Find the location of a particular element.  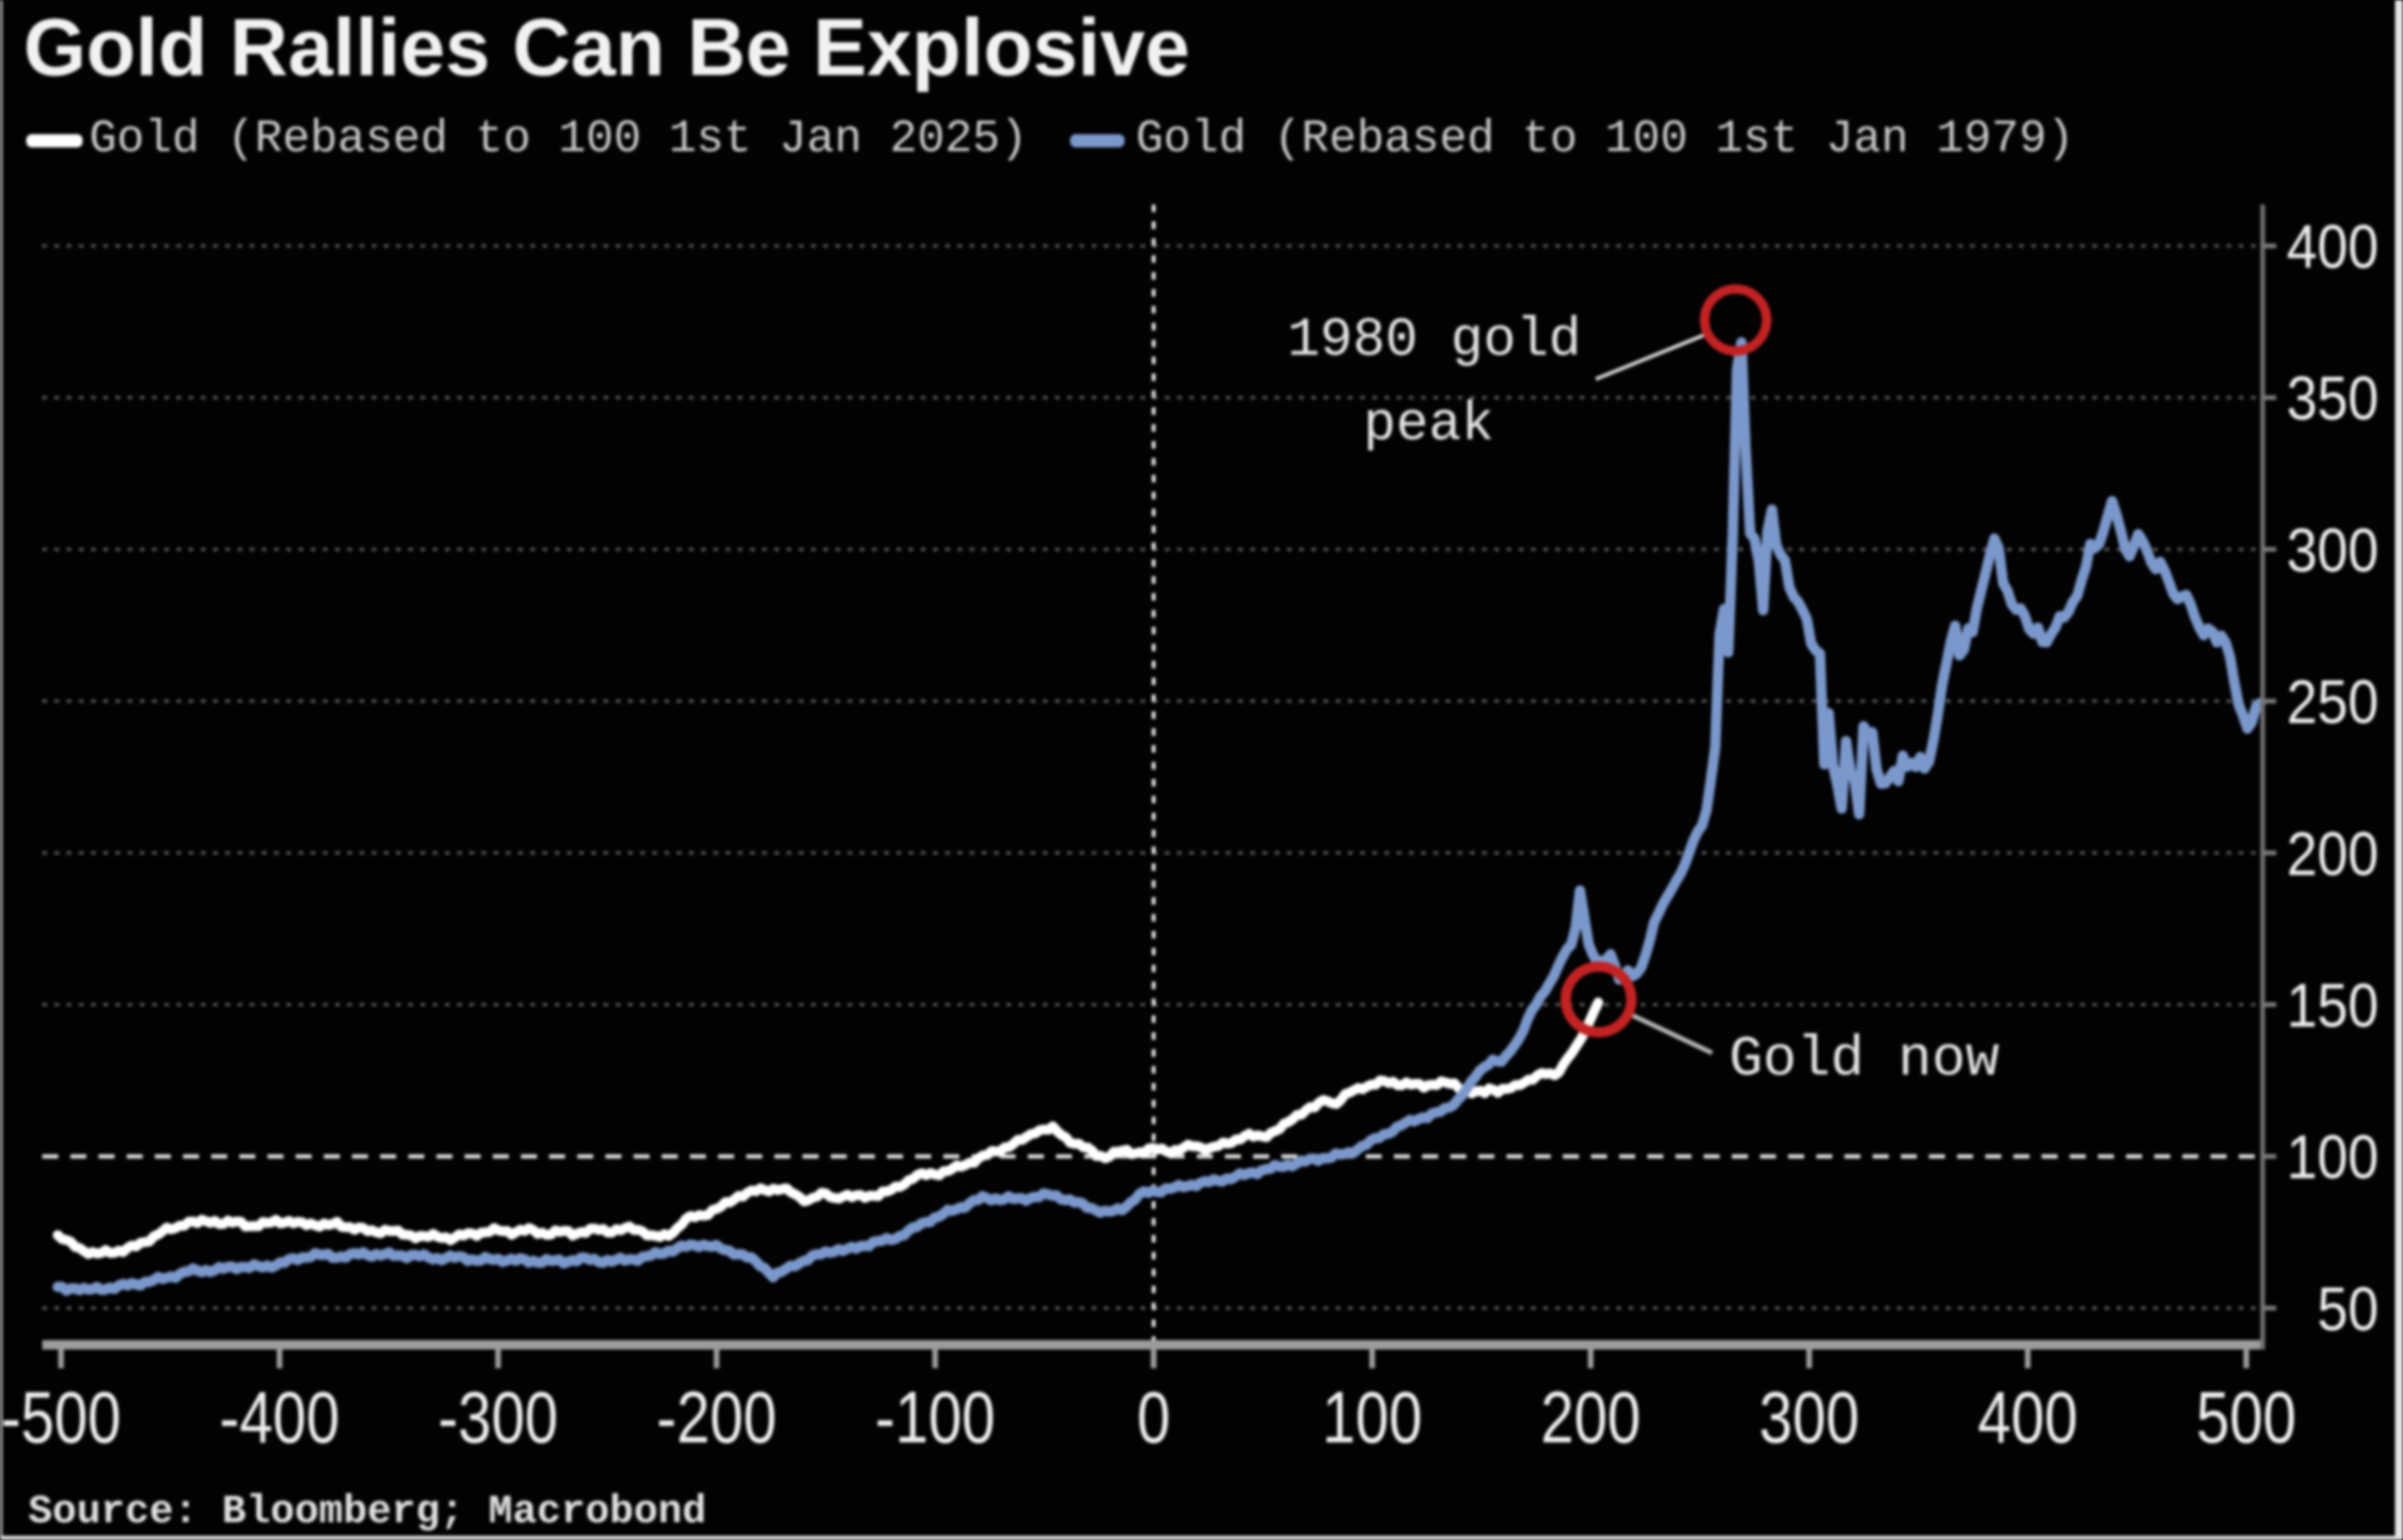

svg-text:Gold (Rebased to 100 1st Jan 2: Gold (Rebased to 100 1st Jan 2025) is located at coordinates (558, 139).